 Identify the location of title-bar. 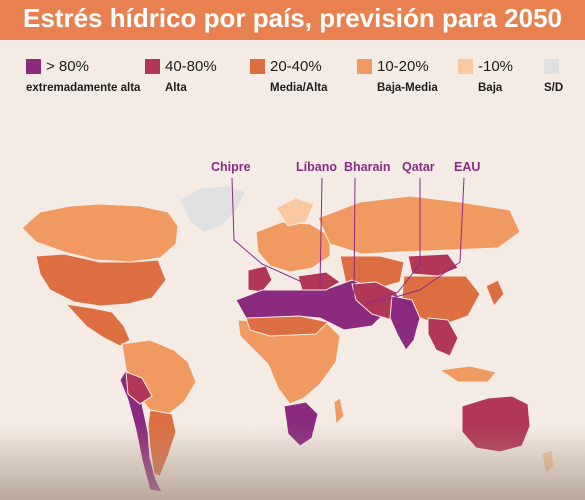
(292, 20).